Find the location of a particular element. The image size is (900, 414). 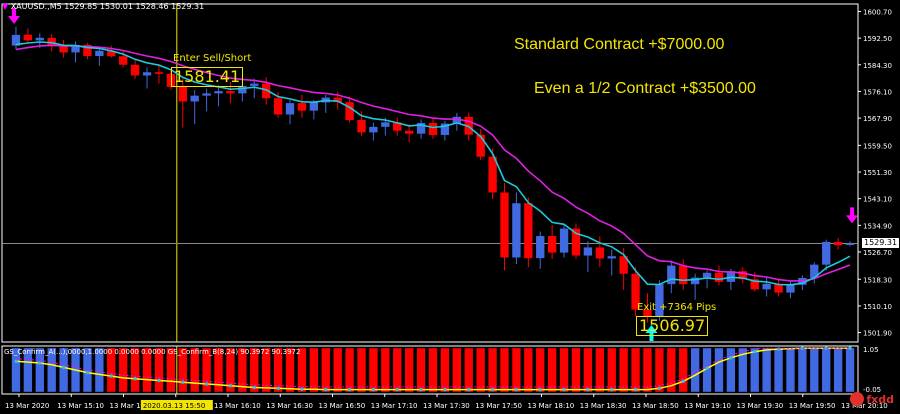

x-tick-label: 13 Mar 16:50 is located at coordinates (342, 406).